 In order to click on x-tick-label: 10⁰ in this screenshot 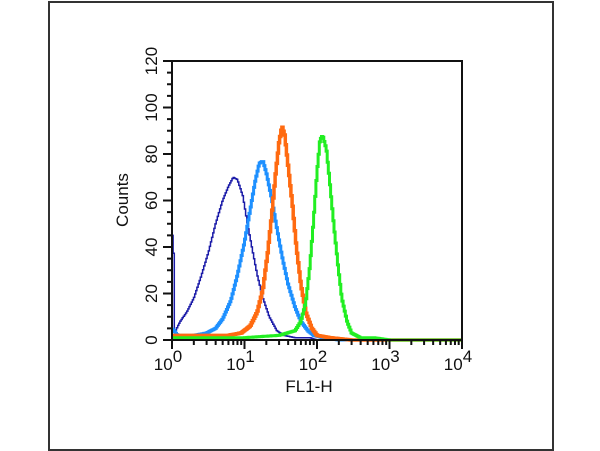, I will do `click(168, 360)`.